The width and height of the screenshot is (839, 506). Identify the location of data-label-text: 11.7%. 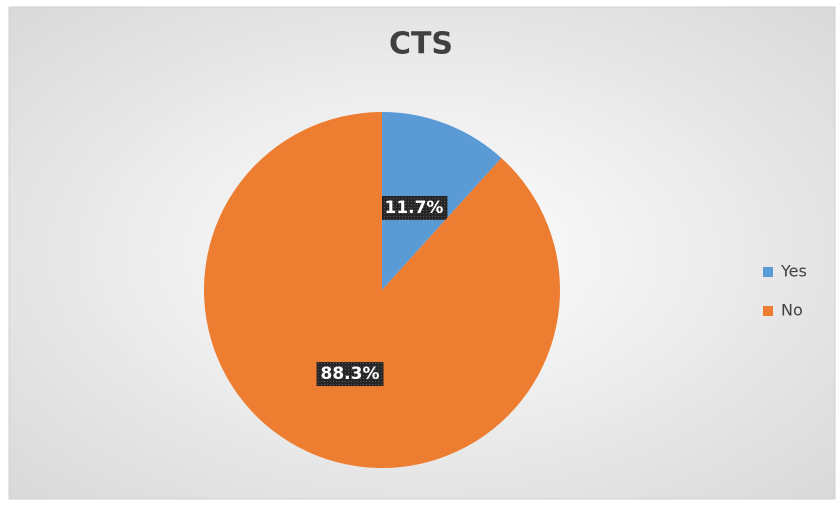
(413, 208).